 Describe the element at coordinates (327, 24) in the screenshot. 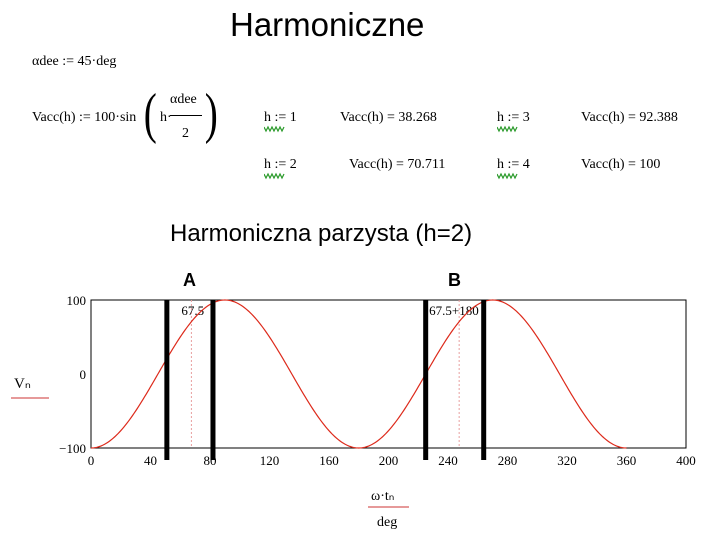

I see `page-title: Harmoniczne` at that location.